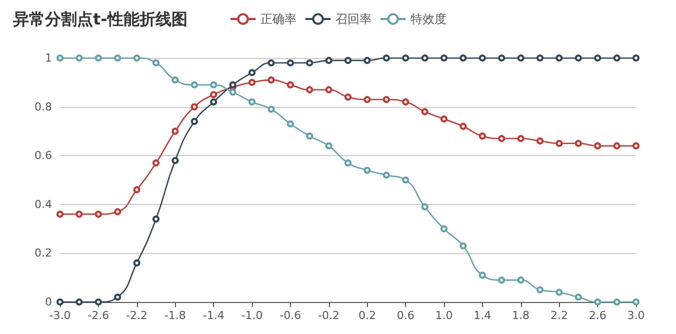  What do you see at coordinates (521, 315) in the screenshot?
I see `x-tick-label: 1.8` at bounding box center [521, 315].